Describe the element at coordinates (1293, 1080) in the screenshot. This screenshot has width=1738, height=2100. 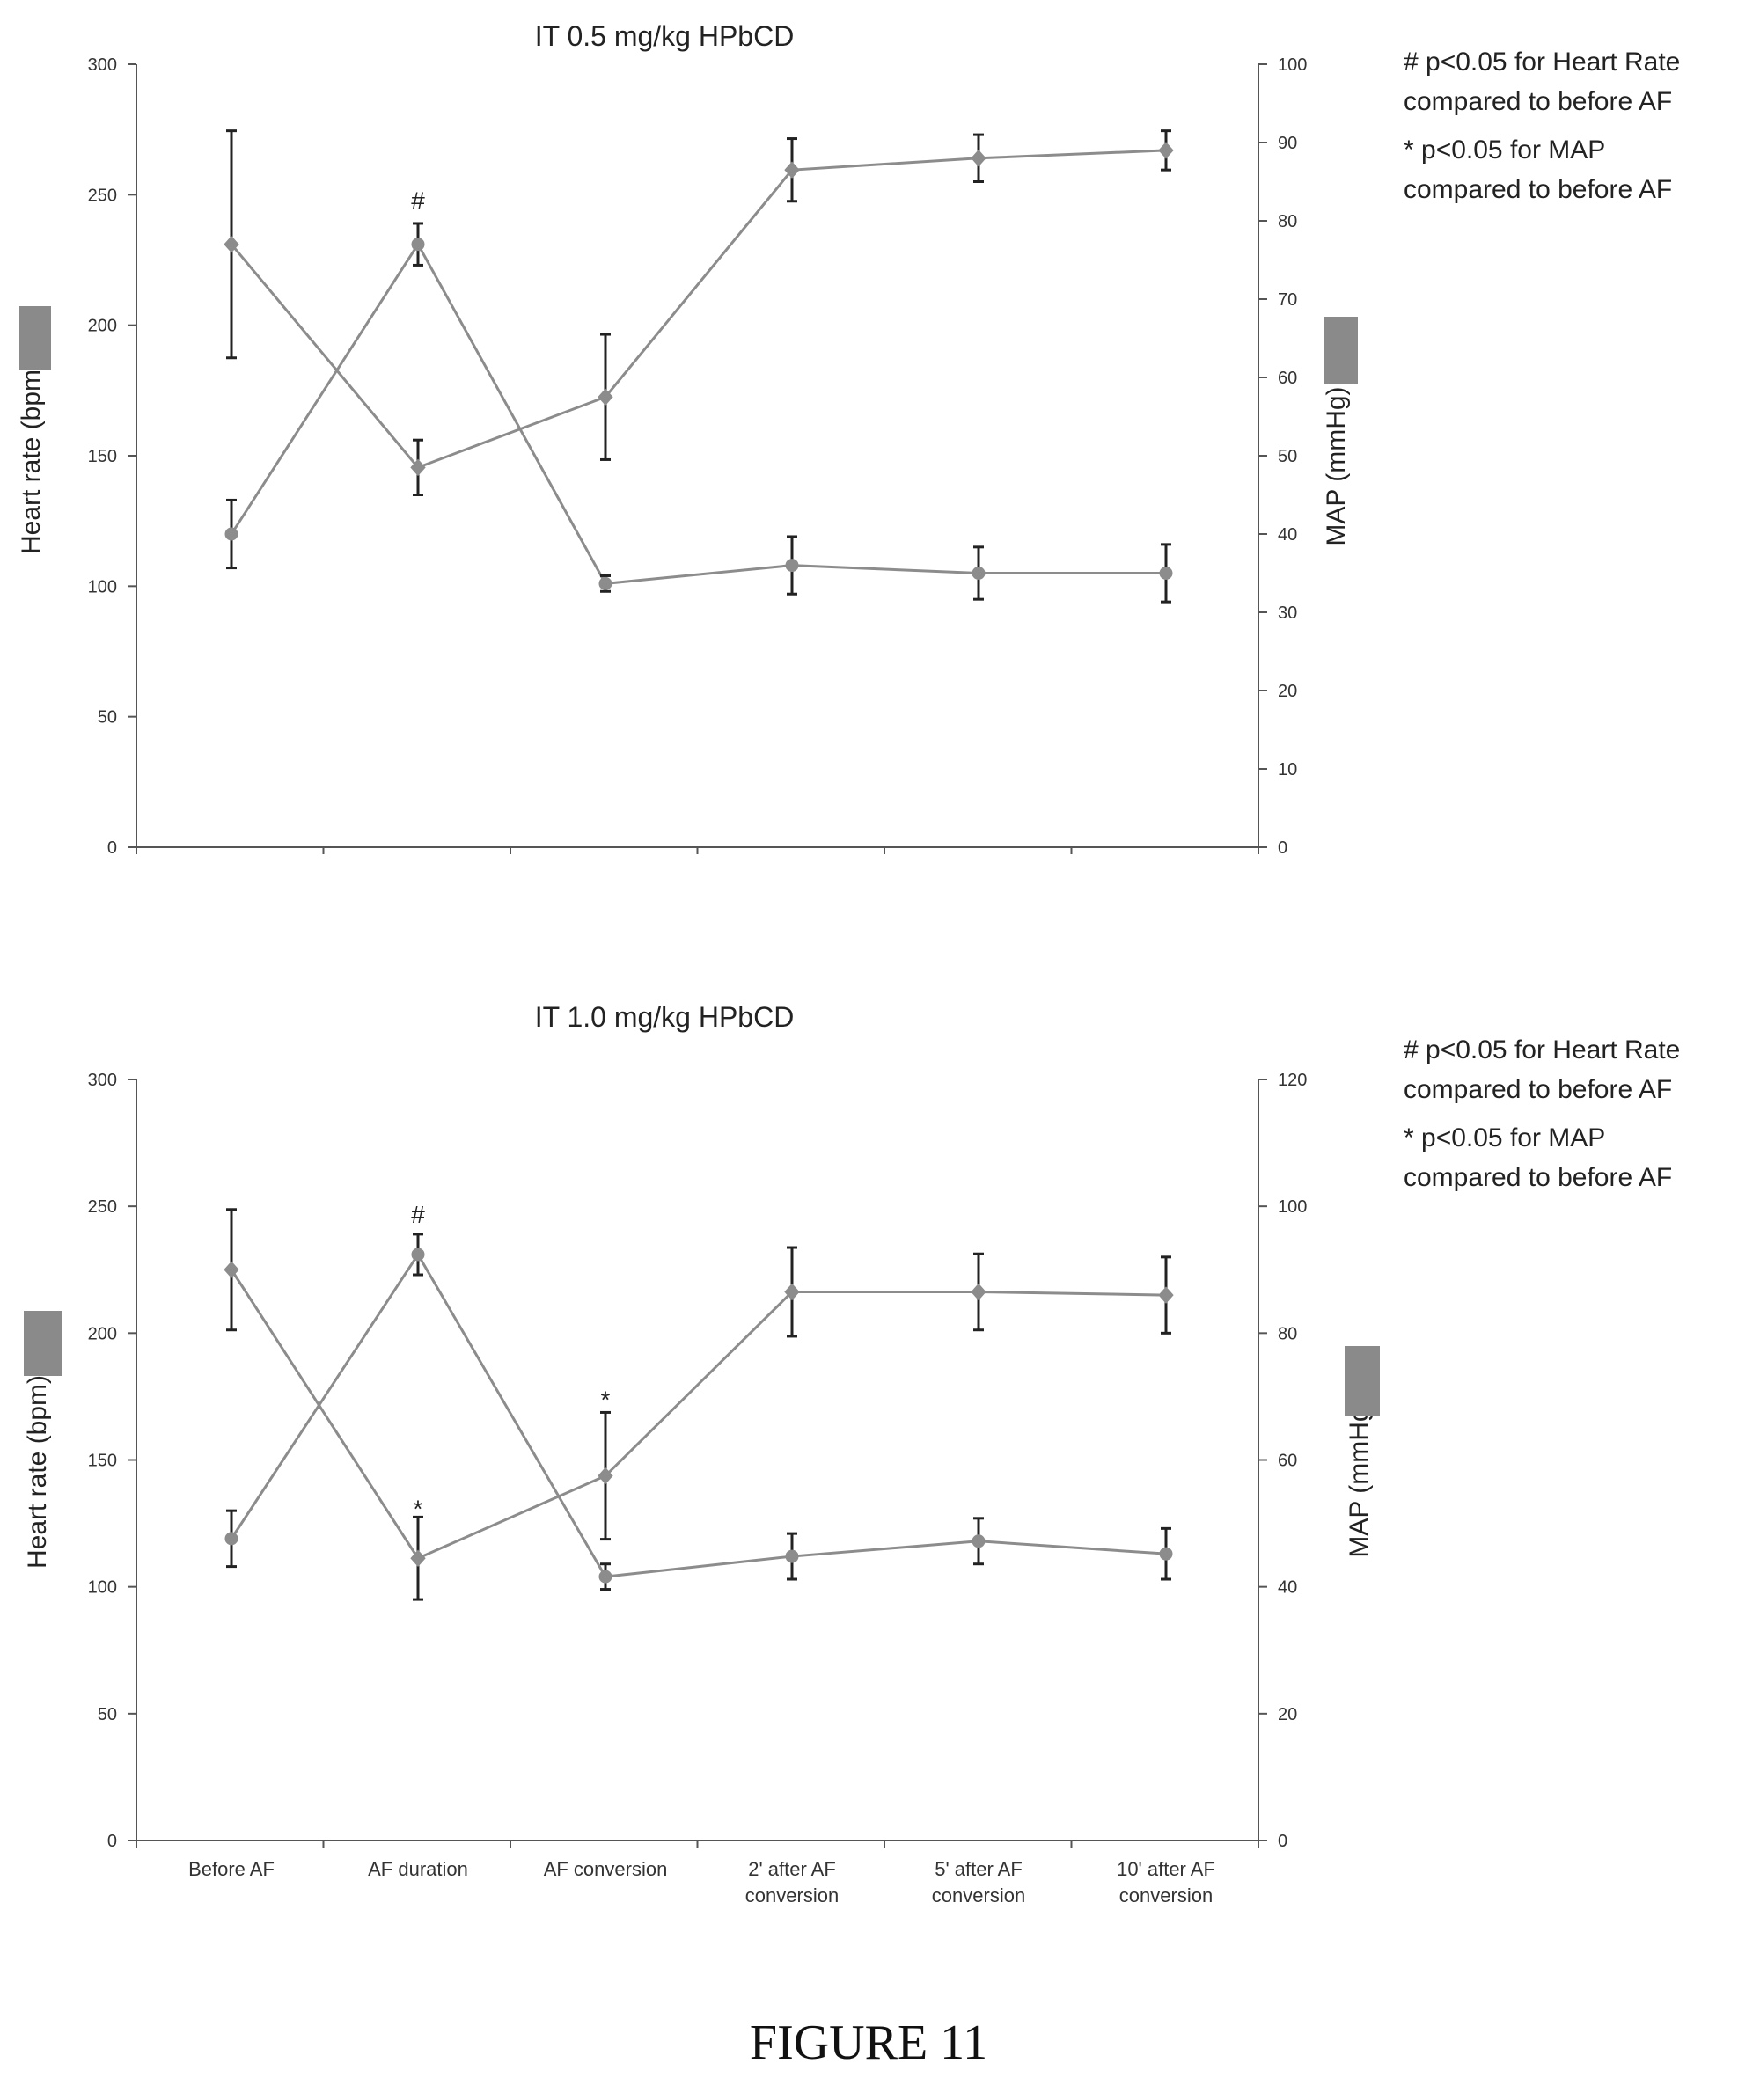
I see `right-y-tick-label: 120` at that location.